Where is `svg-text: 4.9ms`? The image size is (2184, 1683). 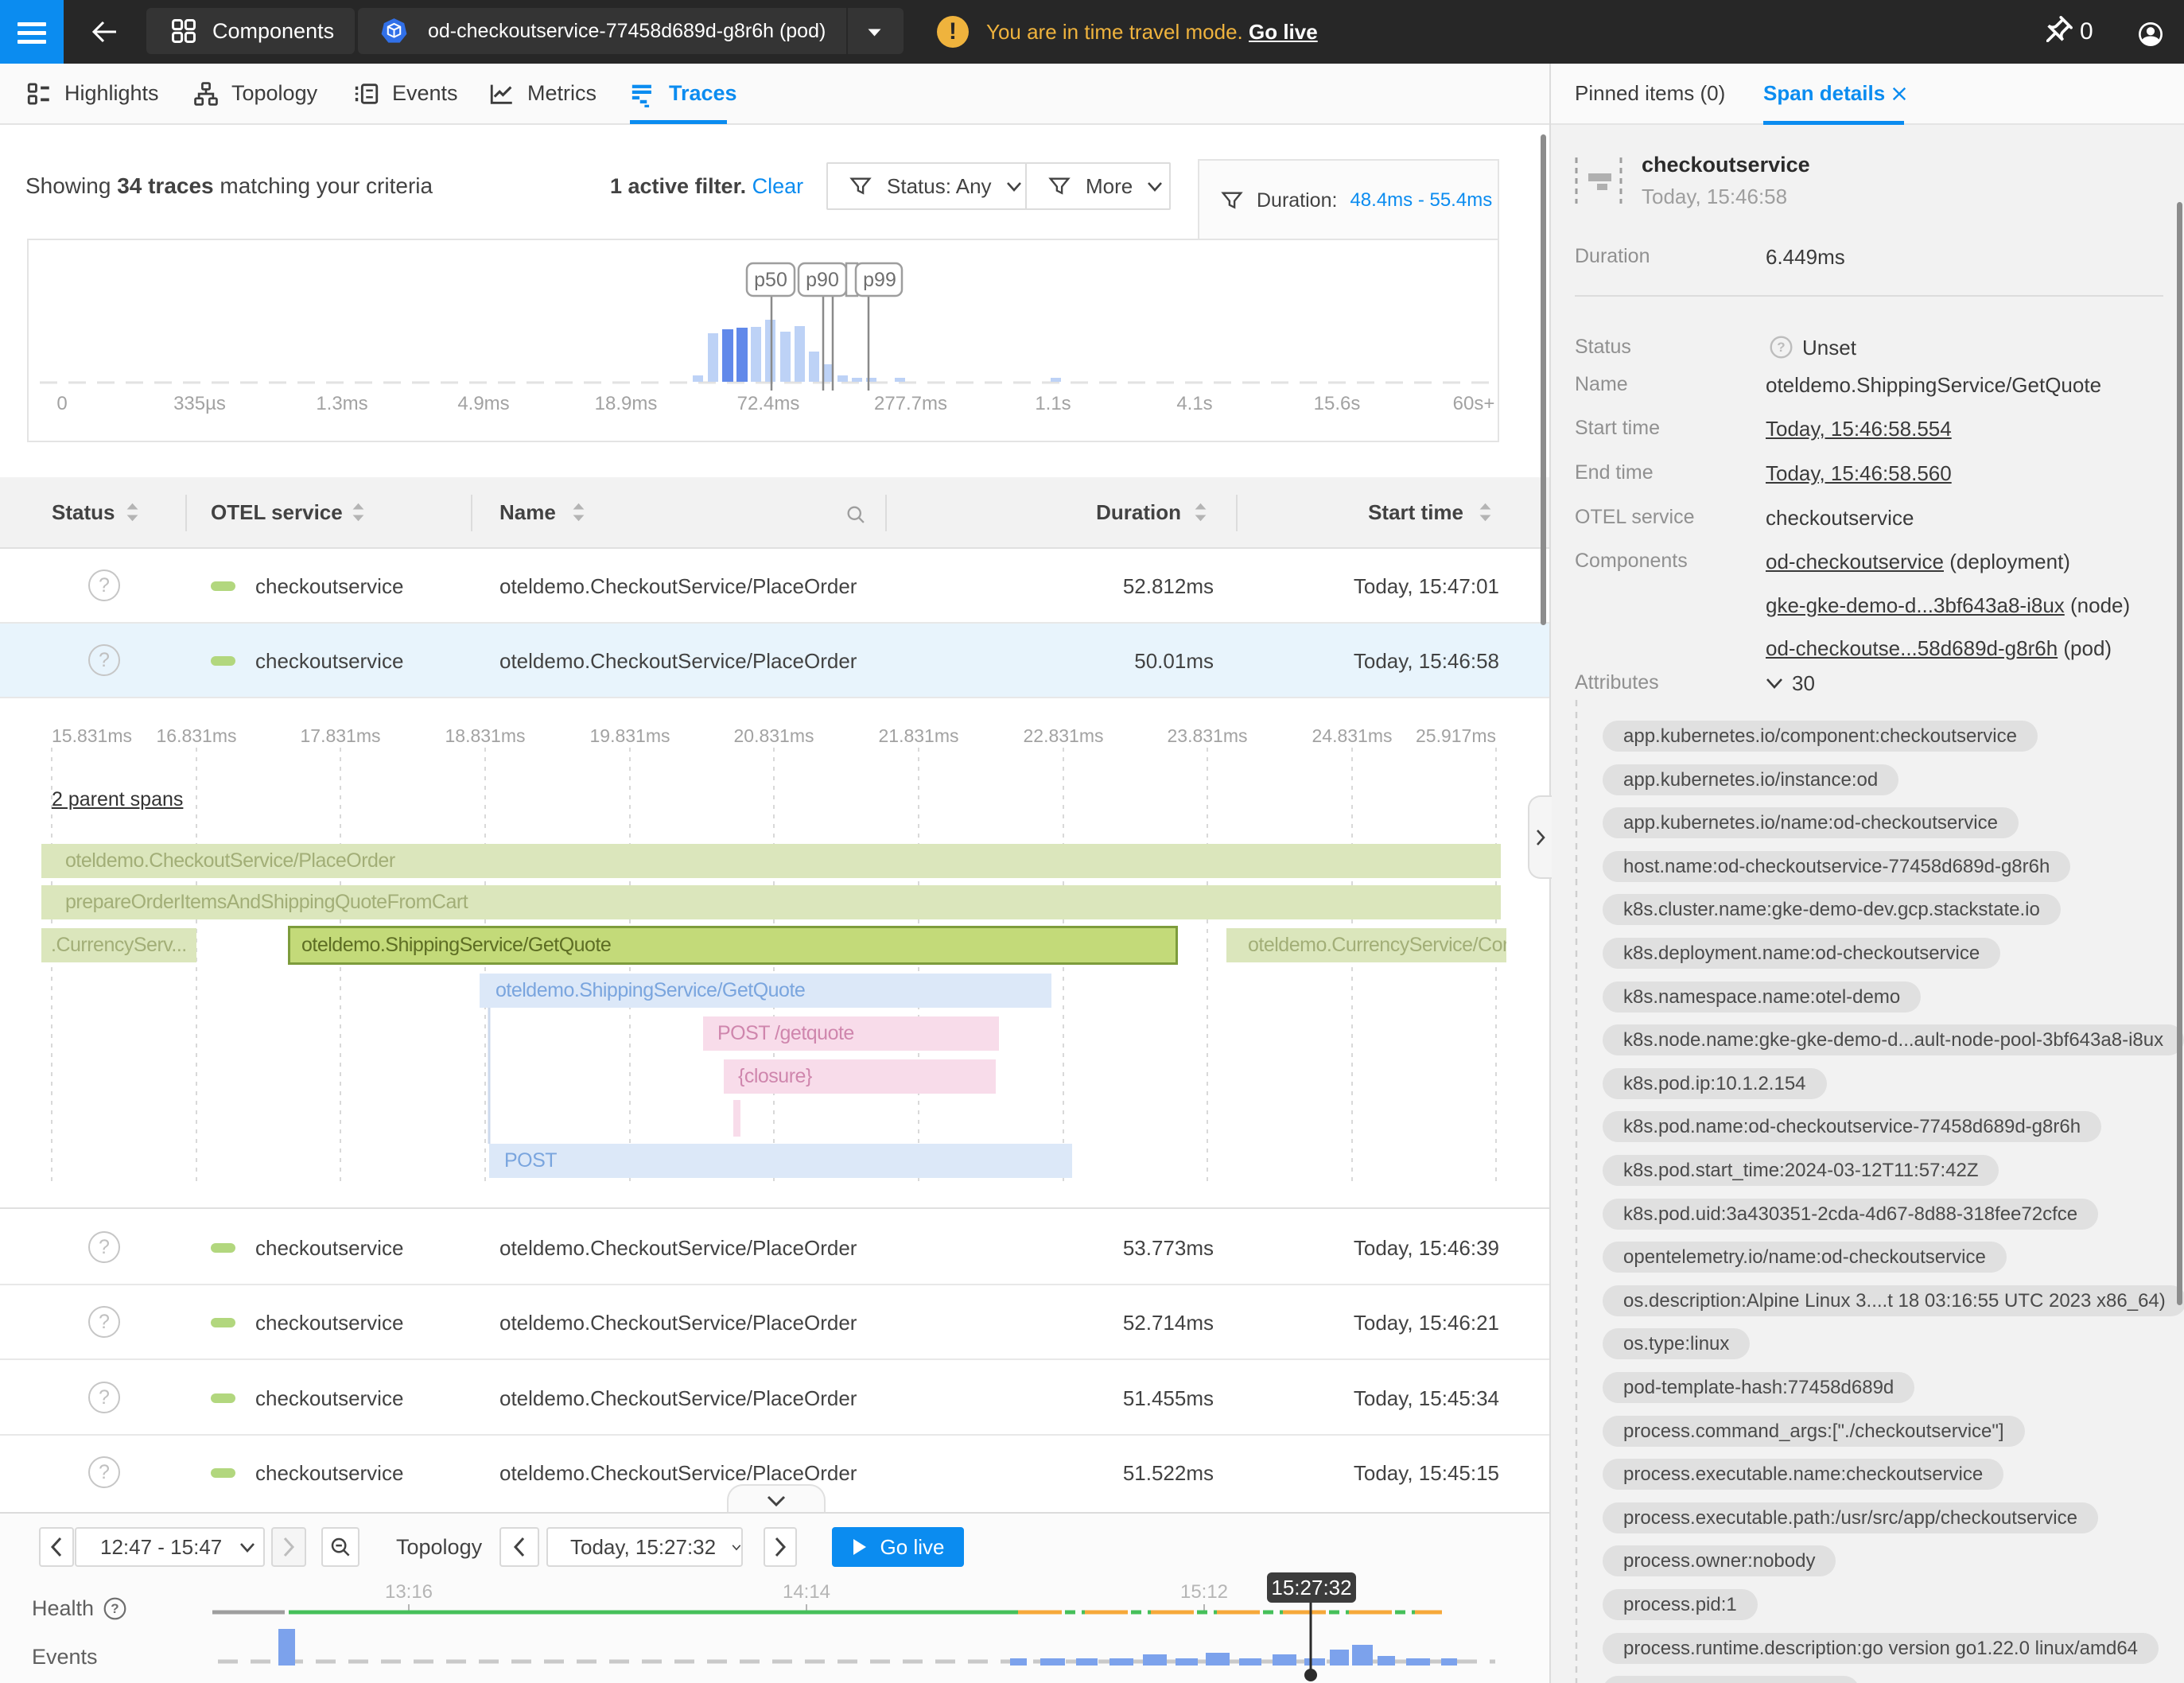
svg-text: 4.9ms is located at coordinates (483, 403).